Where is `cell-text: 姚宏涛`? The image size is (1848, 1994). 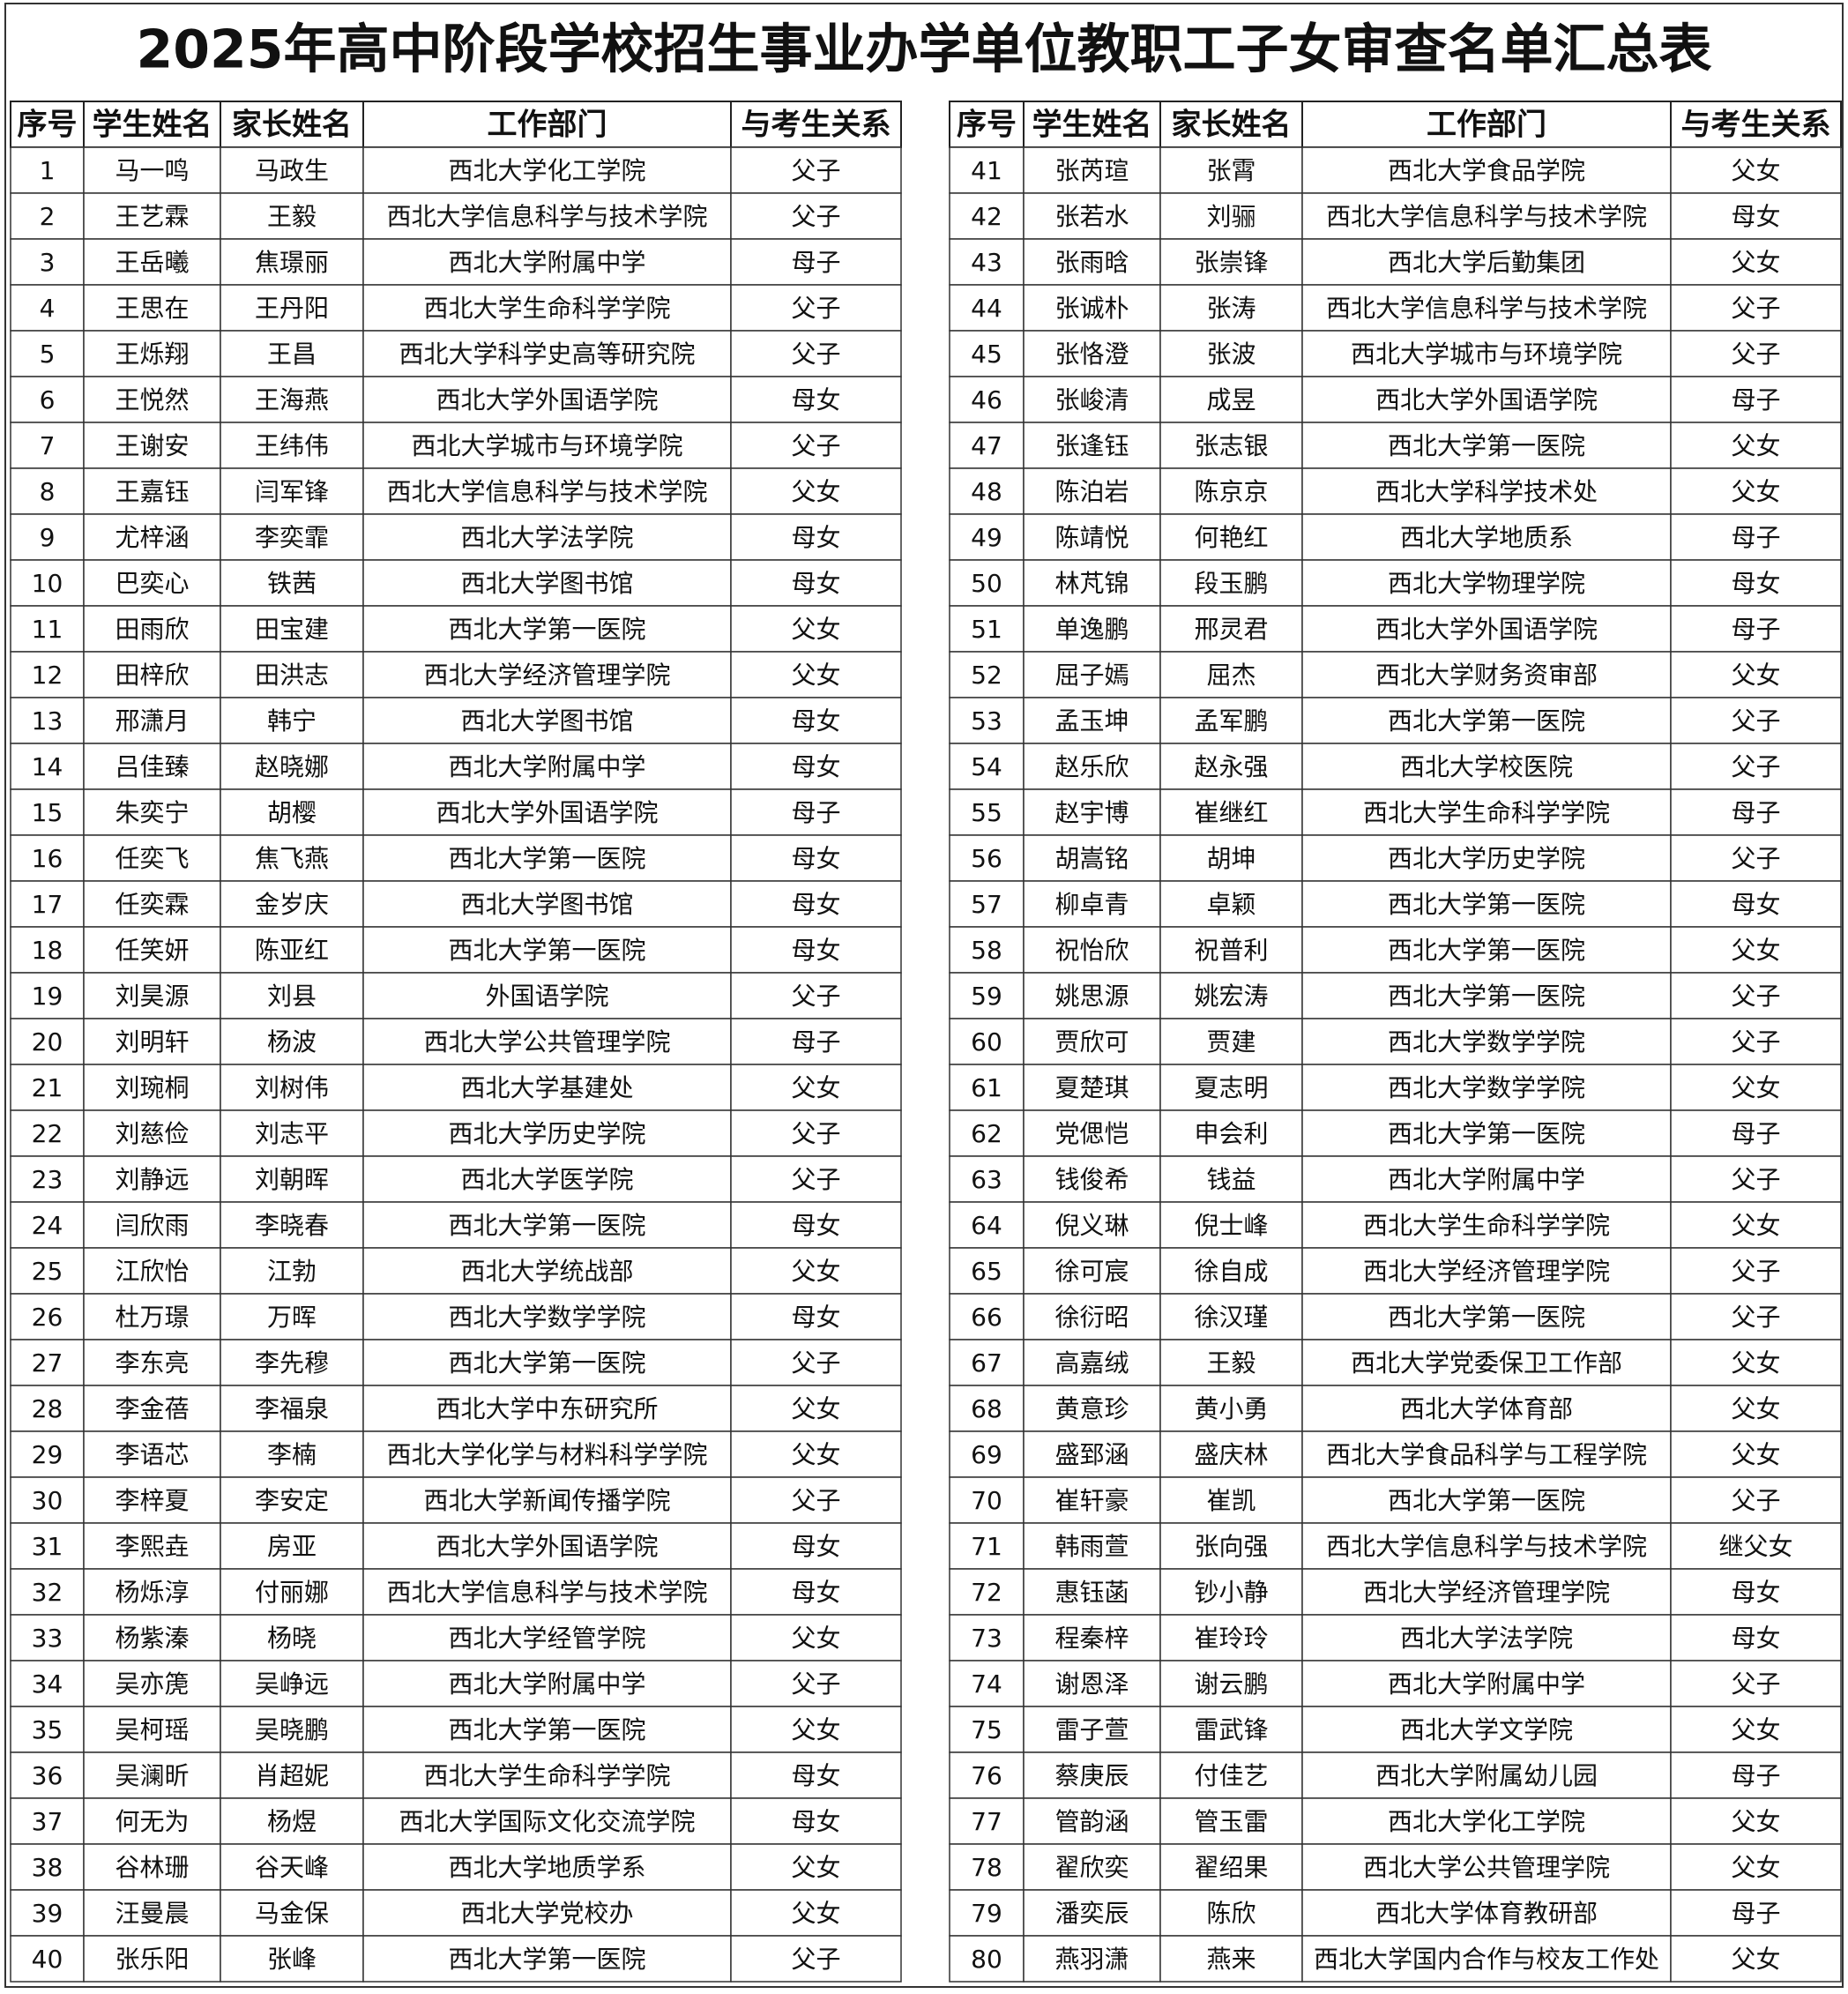
cell-text: 姚宏涛 is located at coordinates (1231, 996).